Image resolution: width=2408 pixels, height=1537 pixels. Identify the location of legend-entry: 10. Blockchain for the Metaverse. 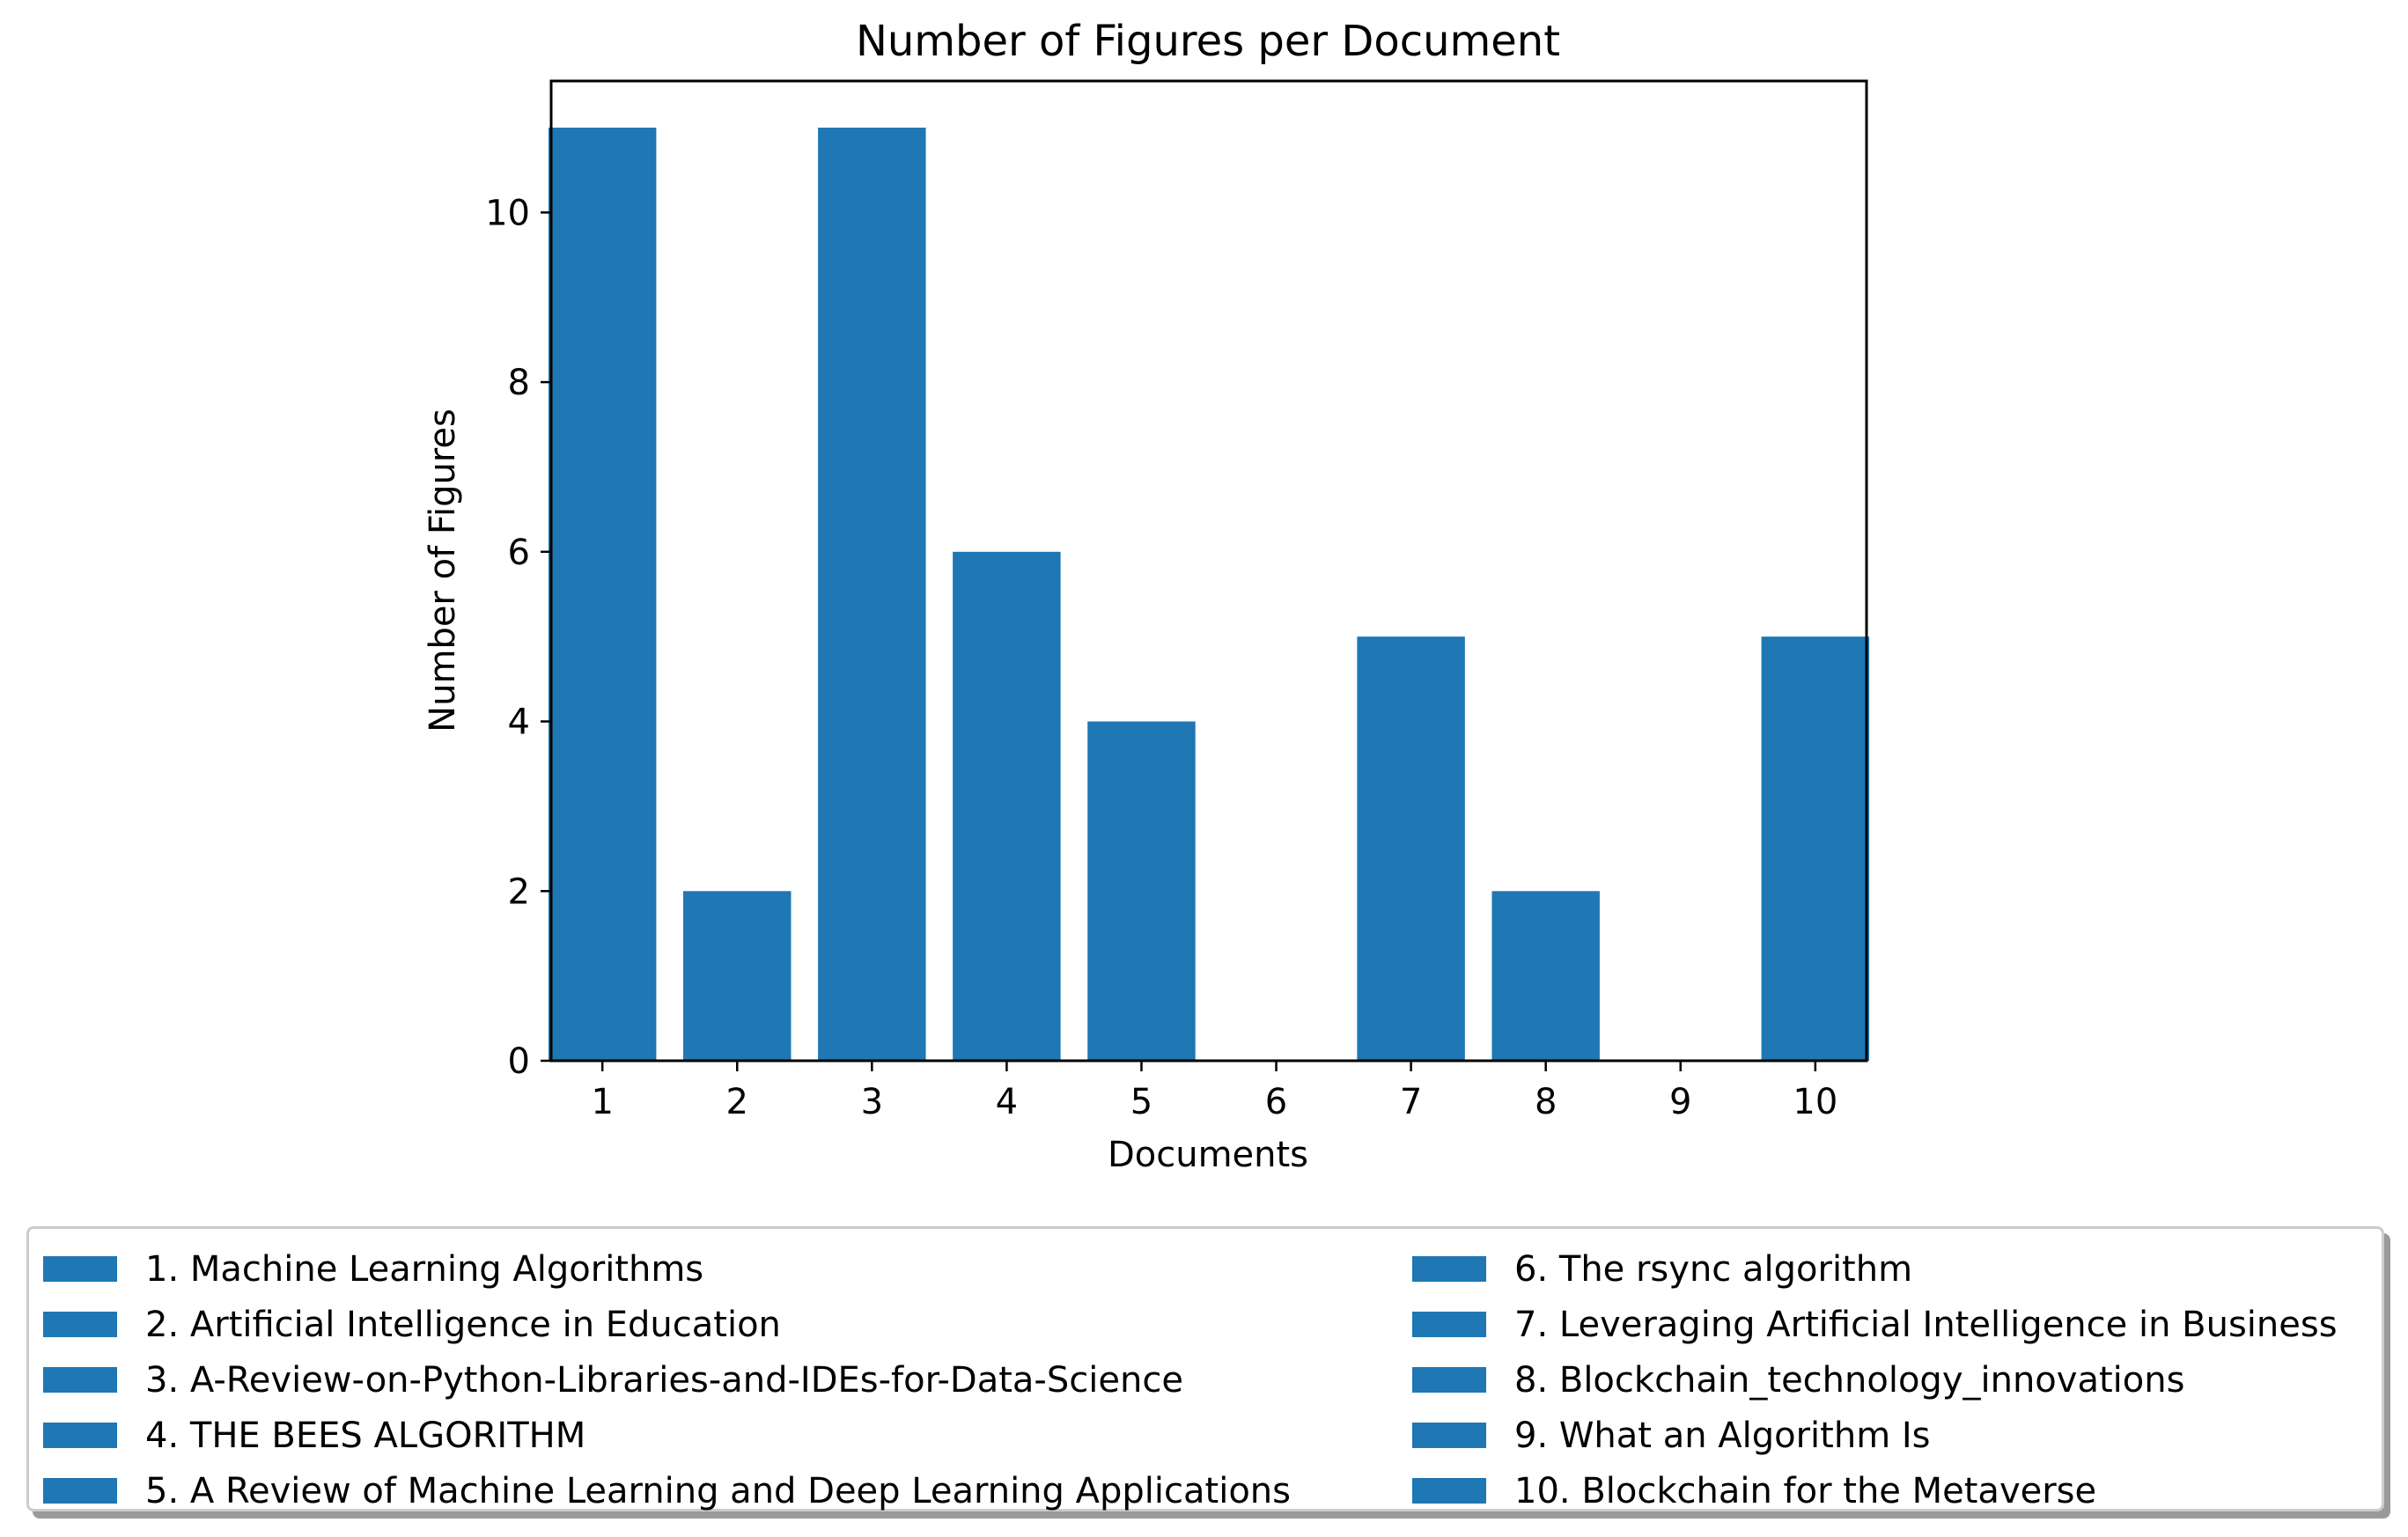
(1754, 1491).